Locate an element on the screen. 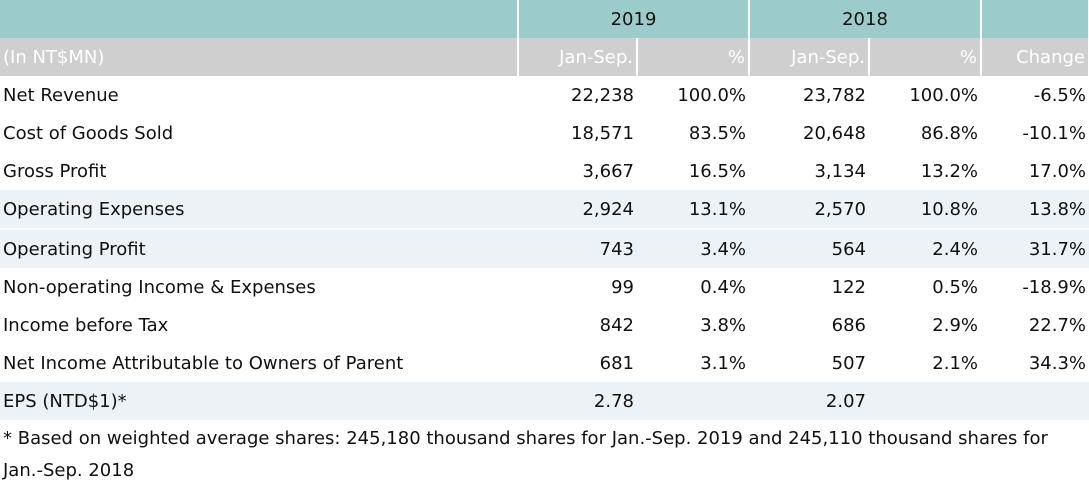  change-value: -6.5% is located at coordinates (1059, 95).